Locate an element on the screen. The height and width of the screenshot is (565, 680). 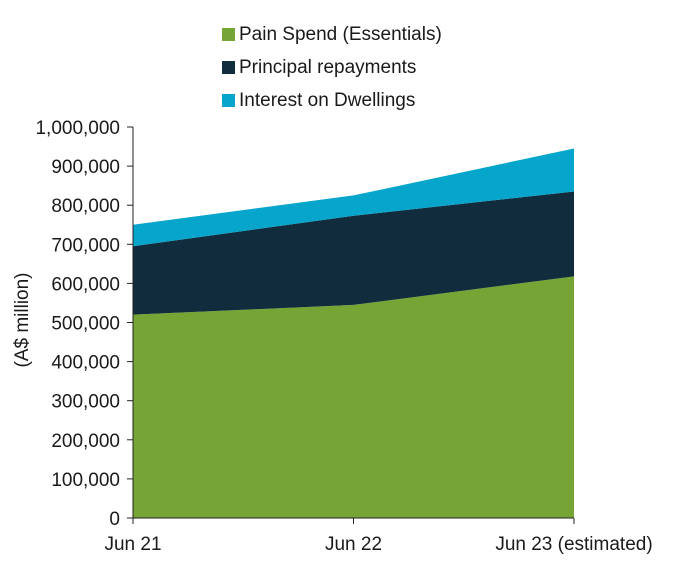
legend-swatch-interest is located at coordinates (228, 100).